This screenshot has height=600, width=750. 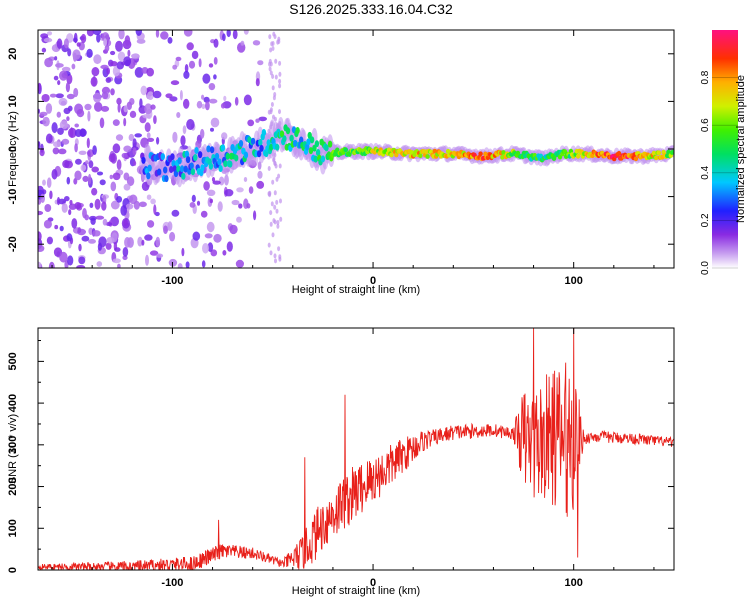 What do you see at coordinates (13, 570) in the screenshot?
I see `snr-ytick-label: 0` at bounding box center [13, 570].